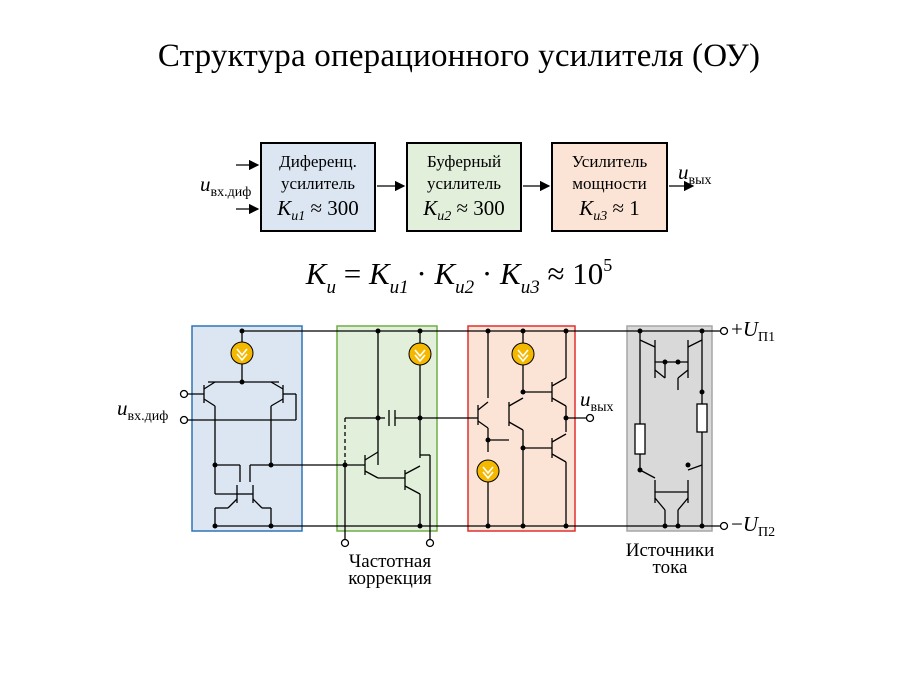  I want to click on diff-amplifier-block: Диференц. усилитель Ku1 ≈ 300, so click(318, 187).